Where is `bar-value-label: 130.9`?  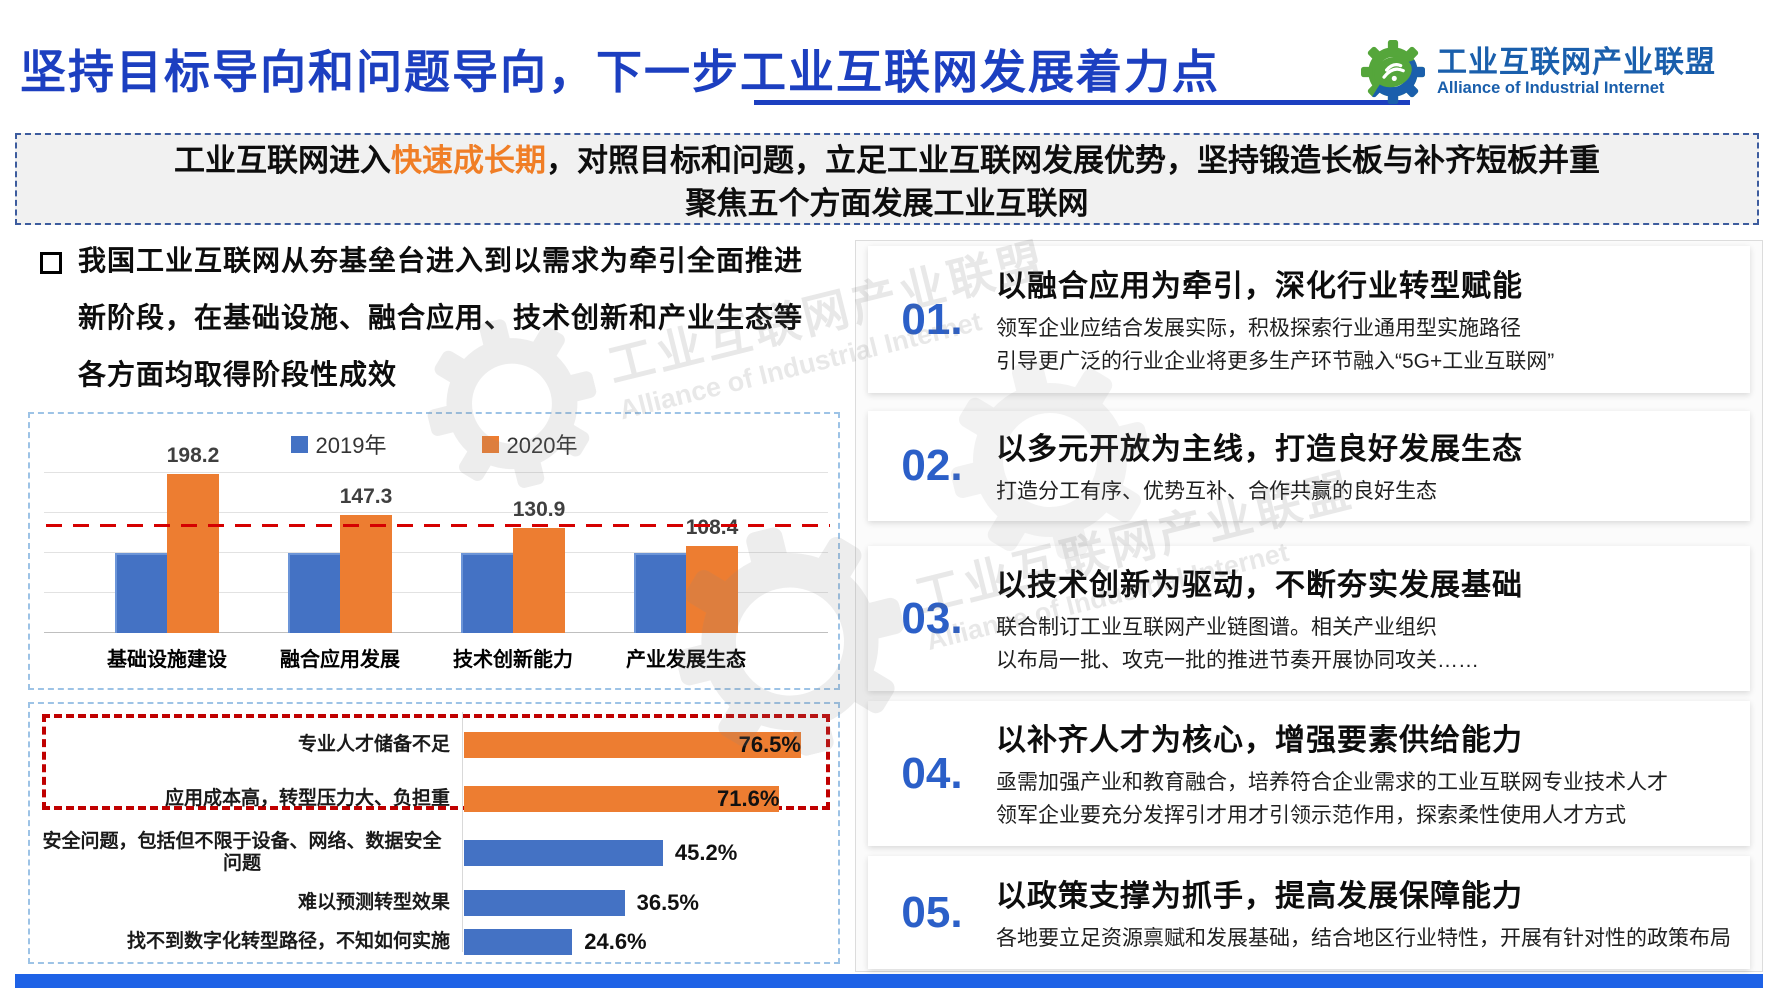 bar-value-label: 130.9 is located at coordinates (539, 510).